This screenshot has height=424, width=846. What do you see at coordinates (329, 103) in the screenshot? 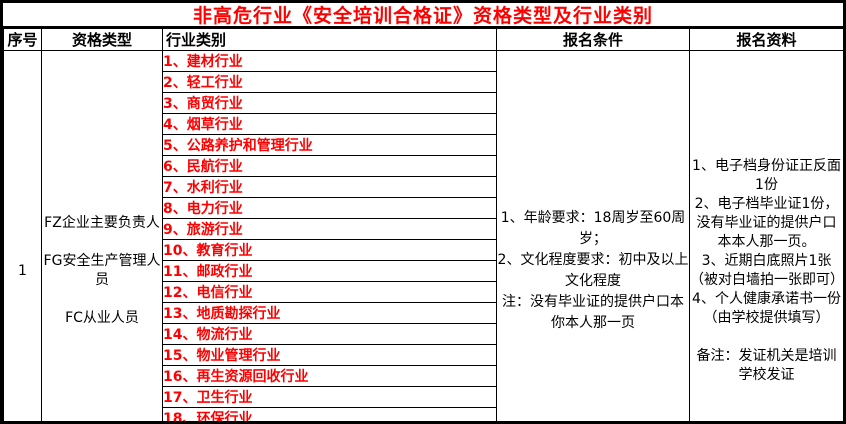
I see `industry-cell: 3、商贸行业` at bounding box center [329, 103].